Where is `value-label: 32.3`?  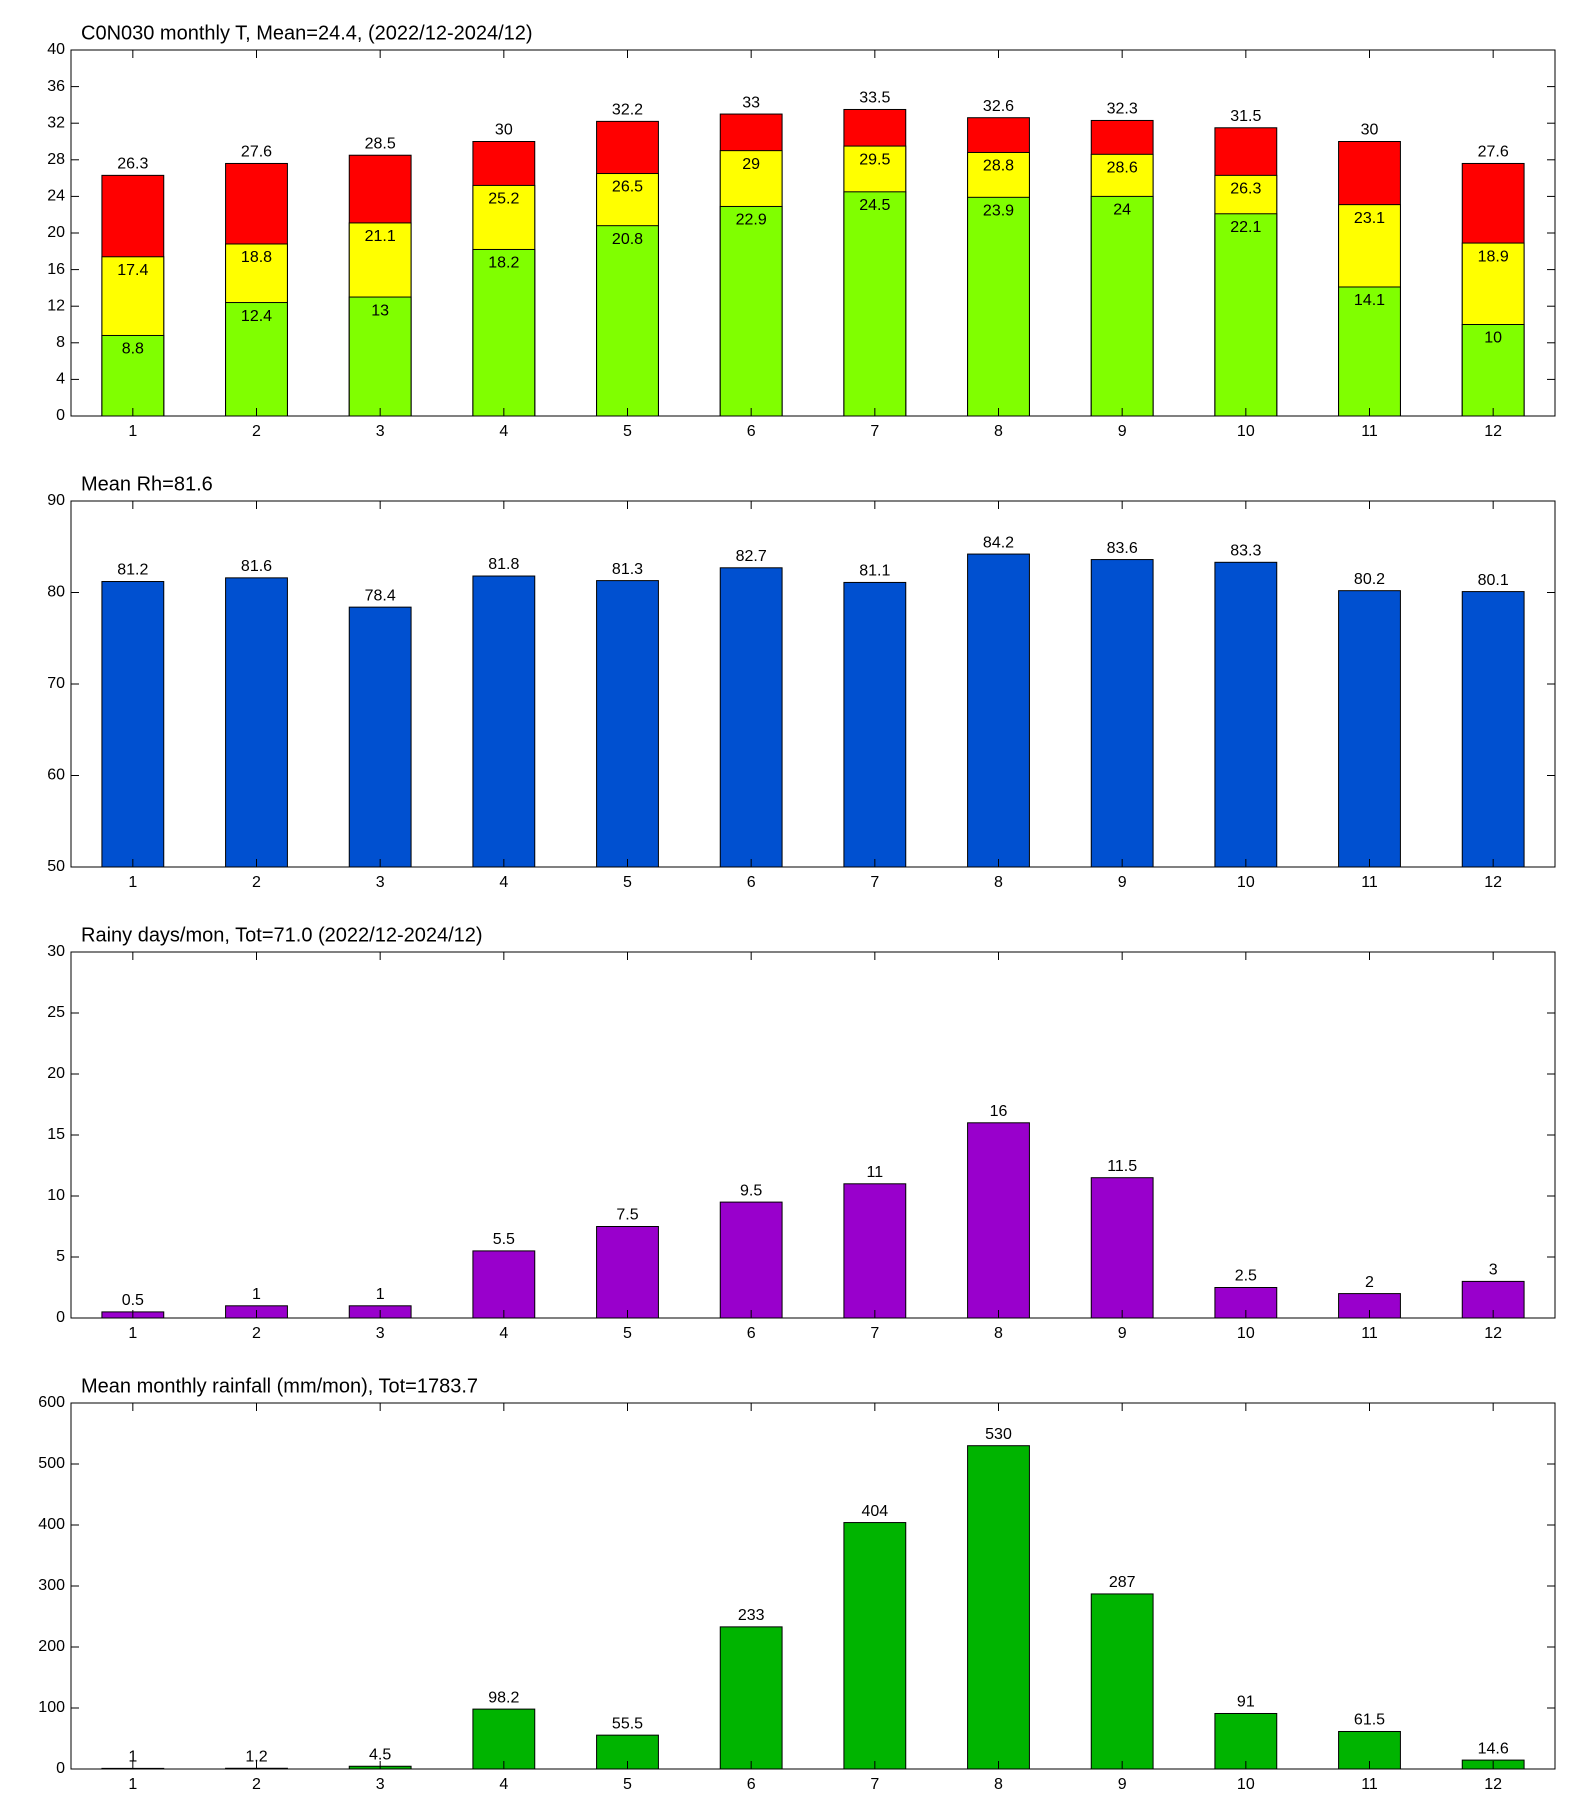
value-label: 32.3 is located at coordinates (1122, 109).